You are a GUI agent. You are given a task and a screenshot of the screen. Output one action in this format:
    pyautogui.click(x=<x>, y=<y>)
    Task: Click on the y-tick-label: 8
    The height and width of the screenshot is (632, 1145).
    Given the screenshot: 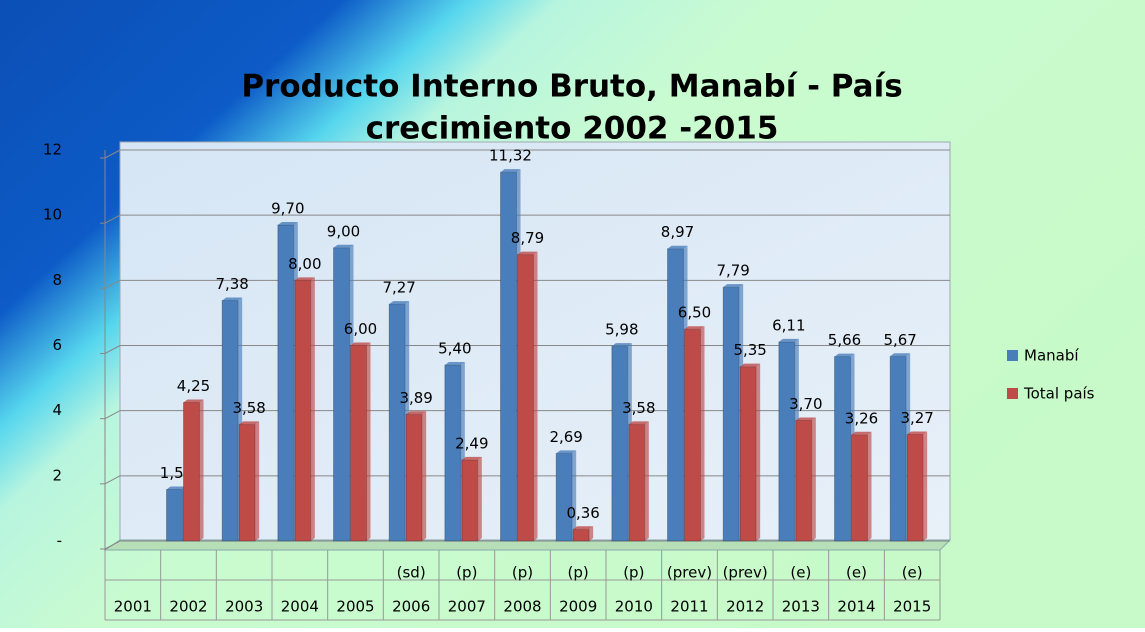 What is the action you would take?
    pyautogui.click(x=57, y=280)
    